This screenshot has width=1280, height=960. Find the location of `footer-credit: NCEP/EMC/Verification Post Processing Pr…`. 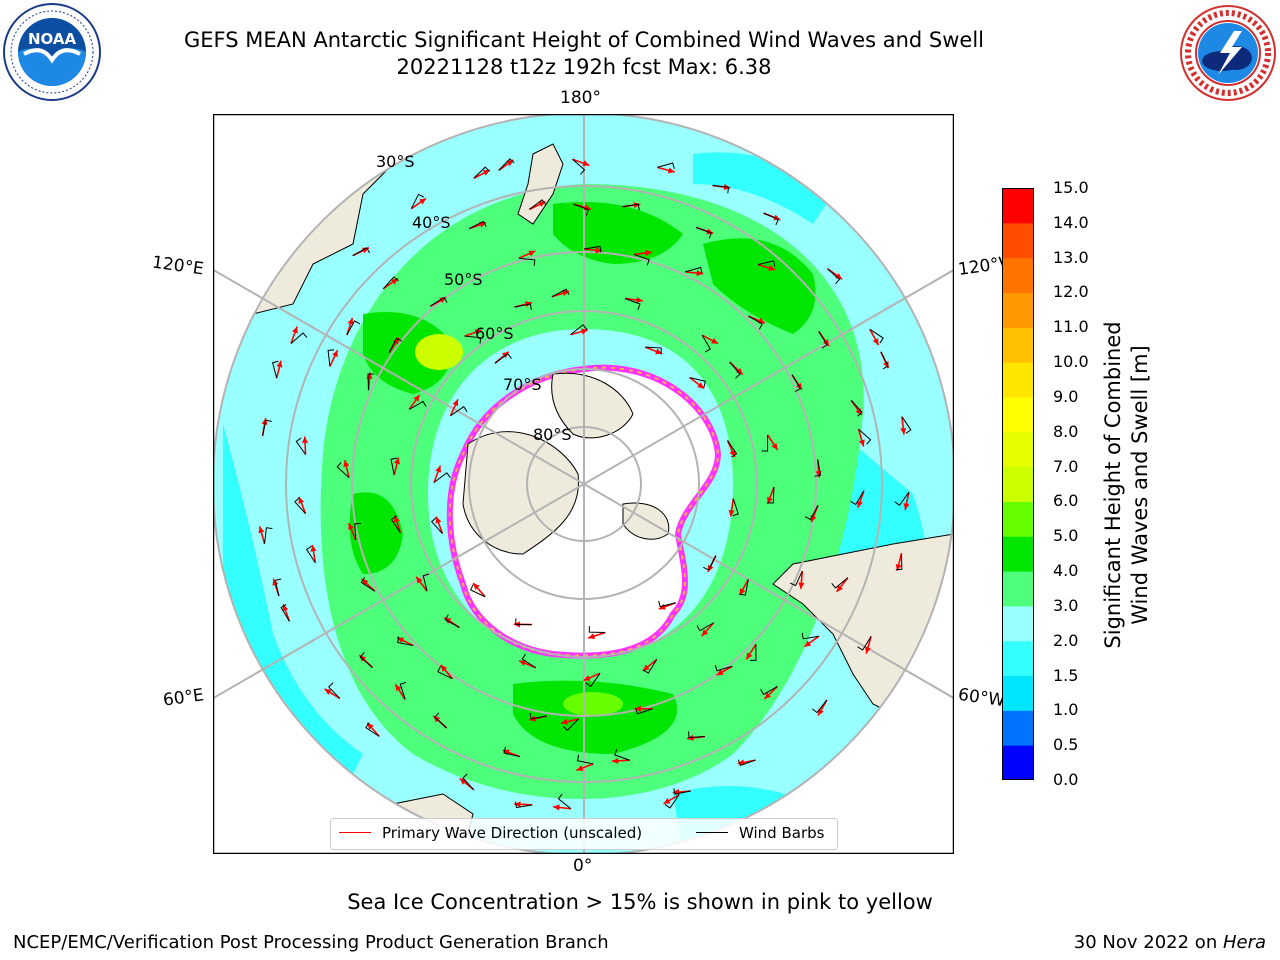

footer-credit: NCEP/EMC/Verification Post Processing Pr… is located at coordinates (311, 942).